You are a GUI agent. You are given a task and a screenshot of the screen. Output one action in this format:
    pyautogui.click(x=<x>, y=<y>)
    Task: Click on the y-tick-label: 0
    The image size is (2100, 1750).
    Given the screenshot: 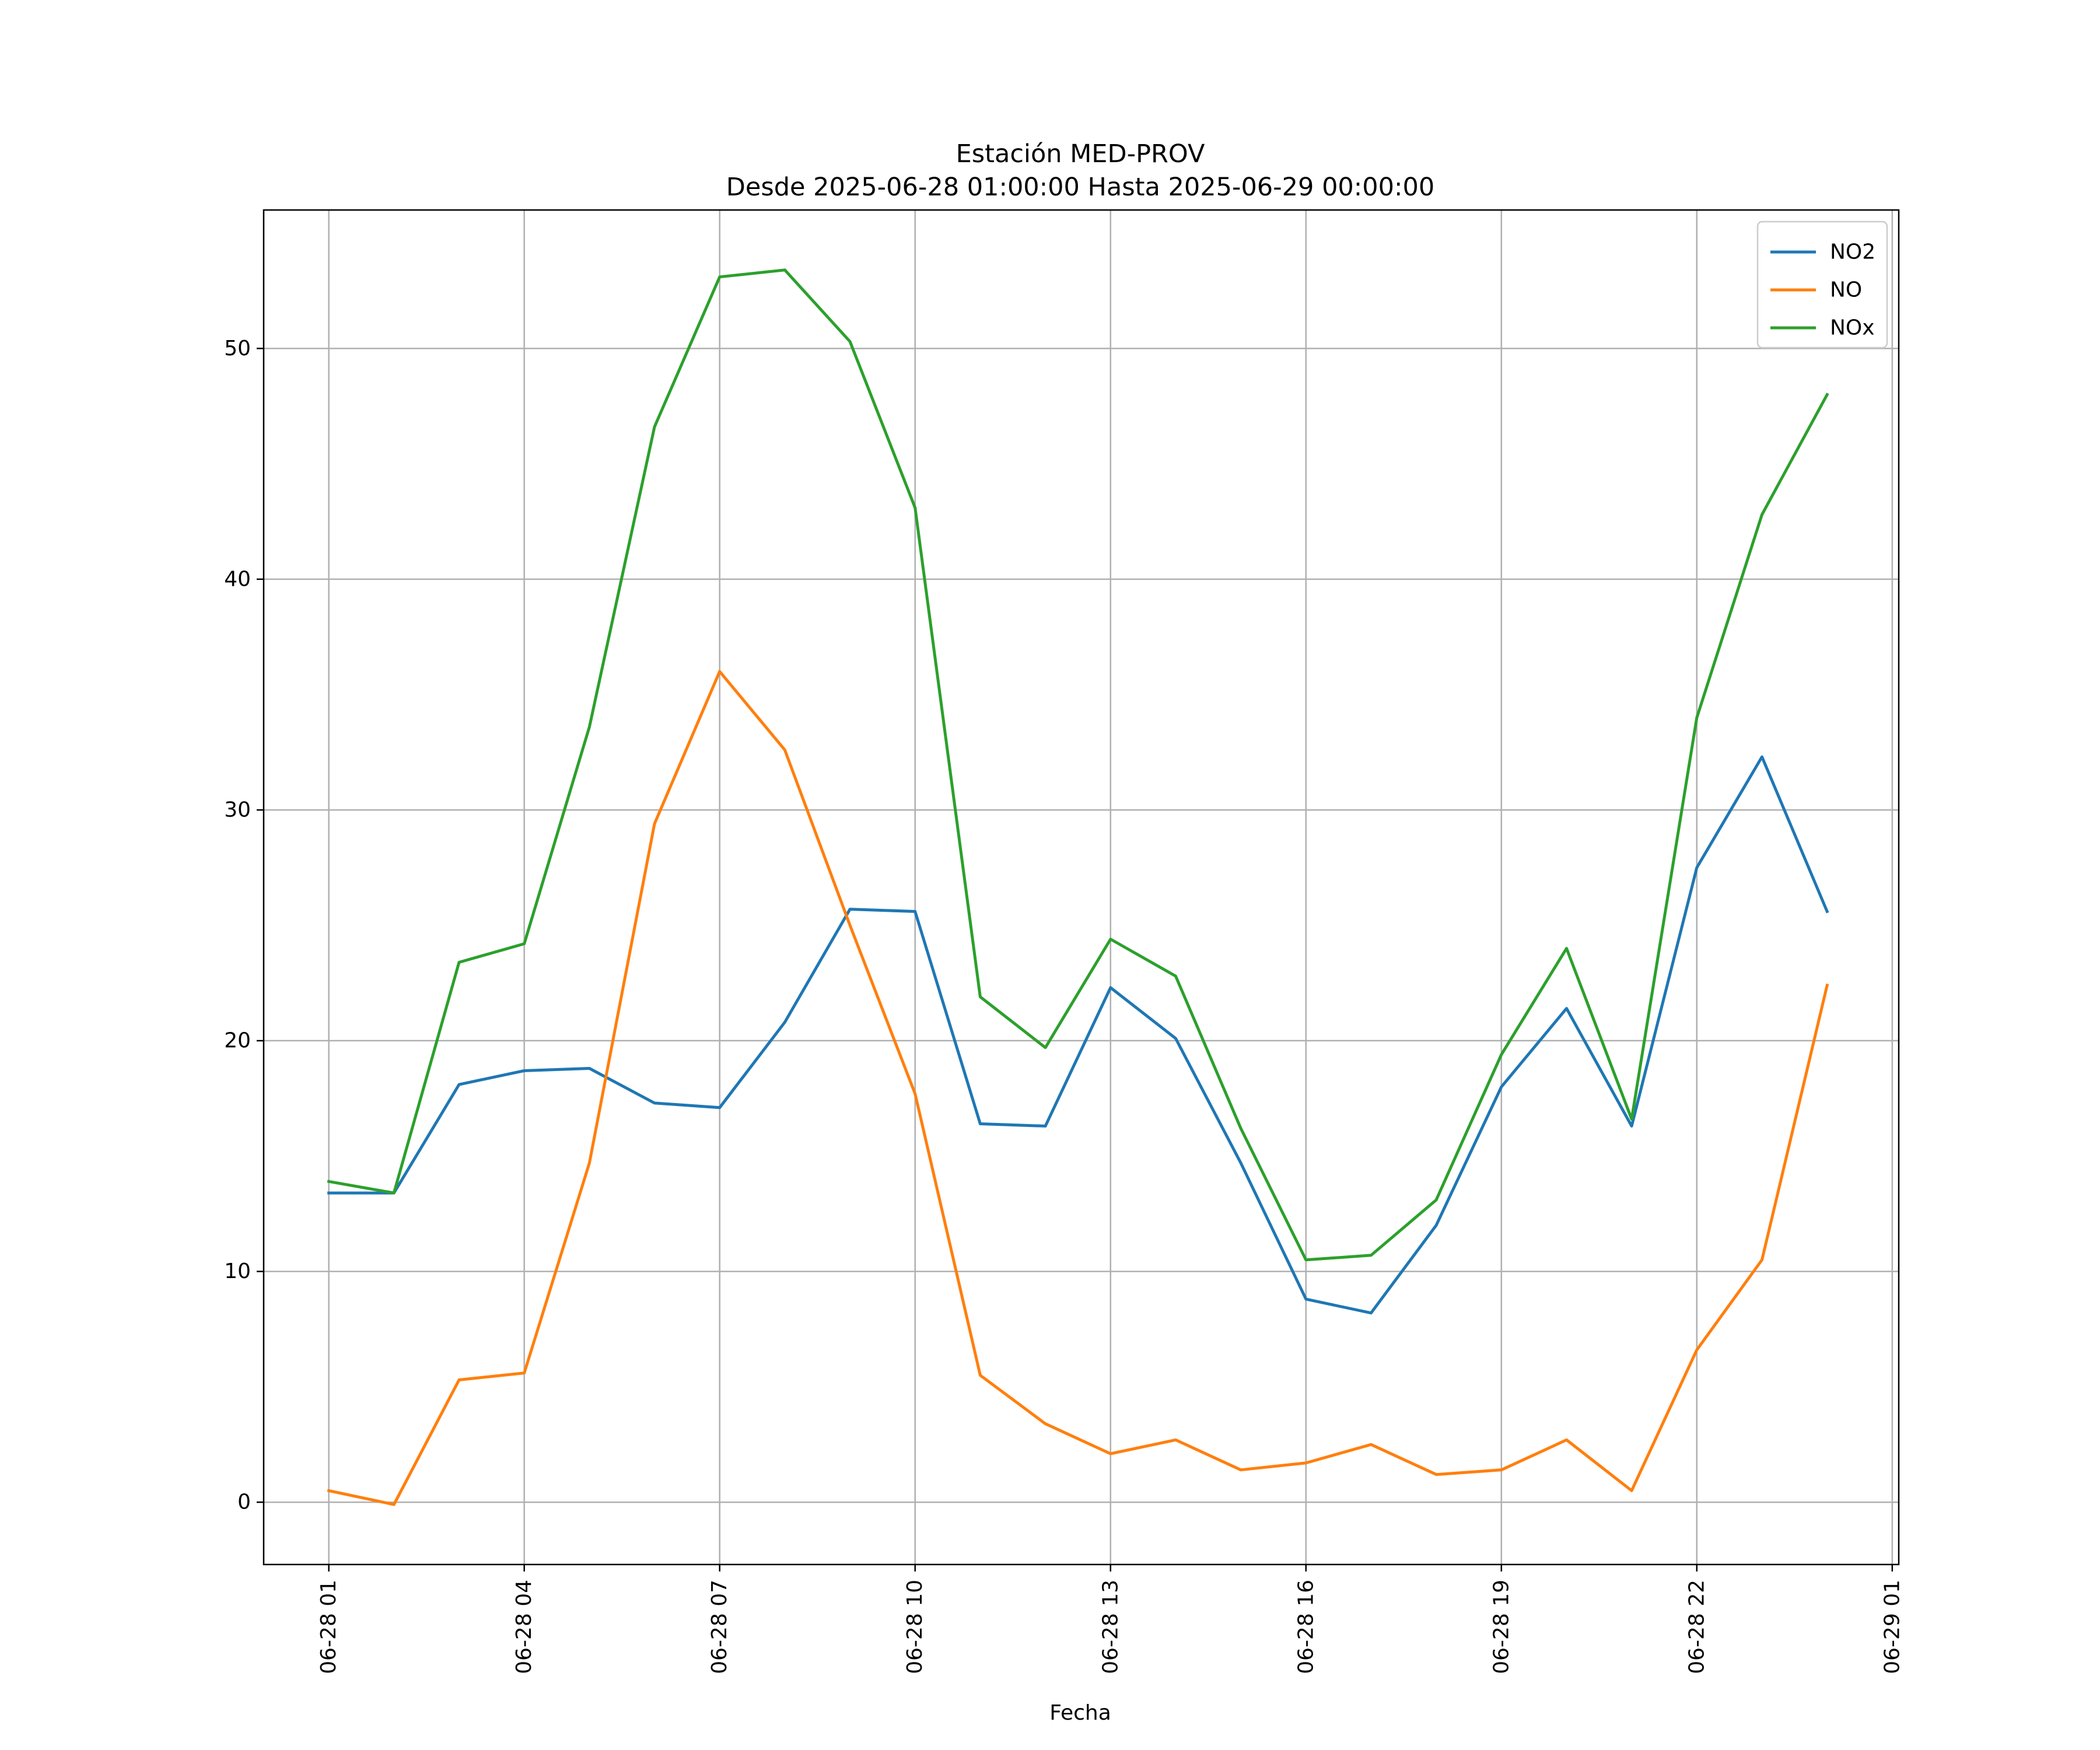 What is the action you would take?
    pyautogui.click(x=244, y=1502)
    